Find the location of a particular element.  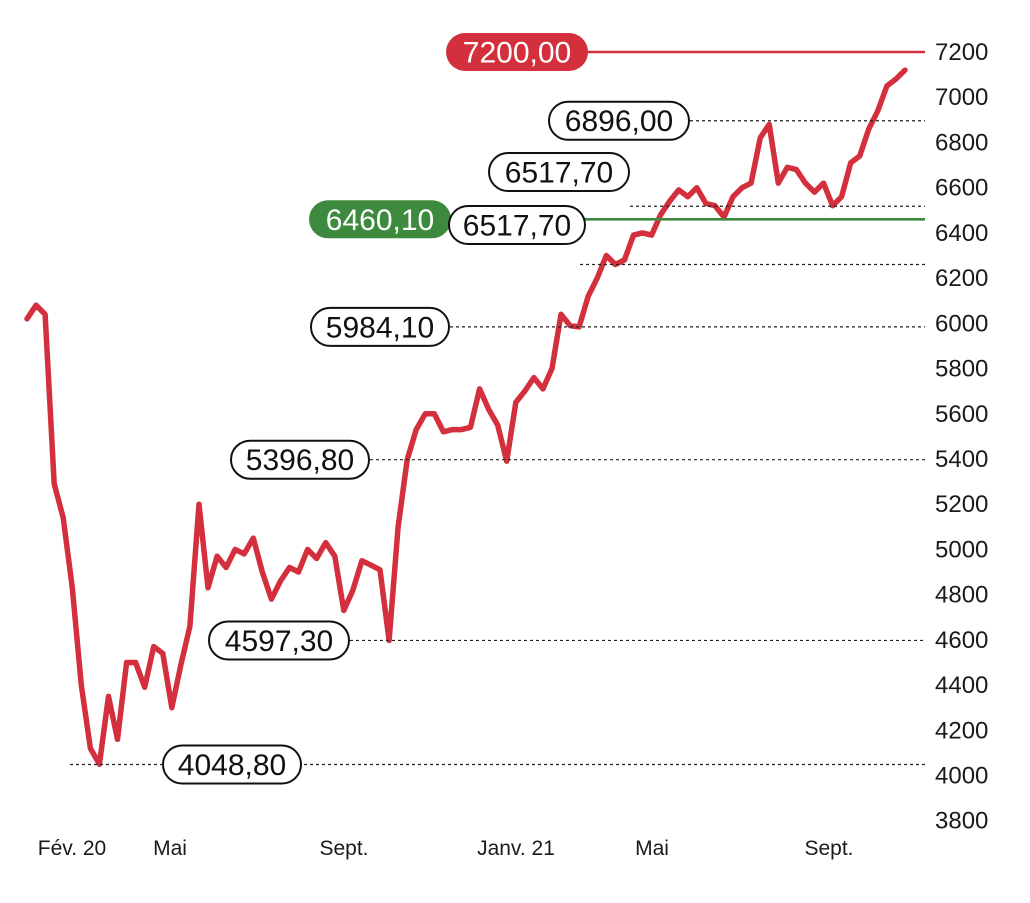

value-label-level-4048: 4048,80 is located at coordinates (232, 765).